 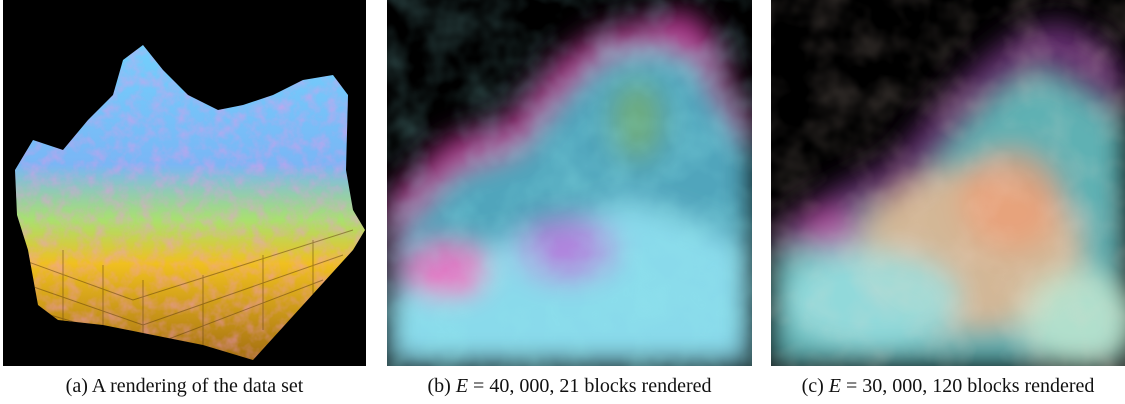 I want to click on caption-c: (c) E = 30, 000, 120 blocks rendered, so click(x=948, y=386).